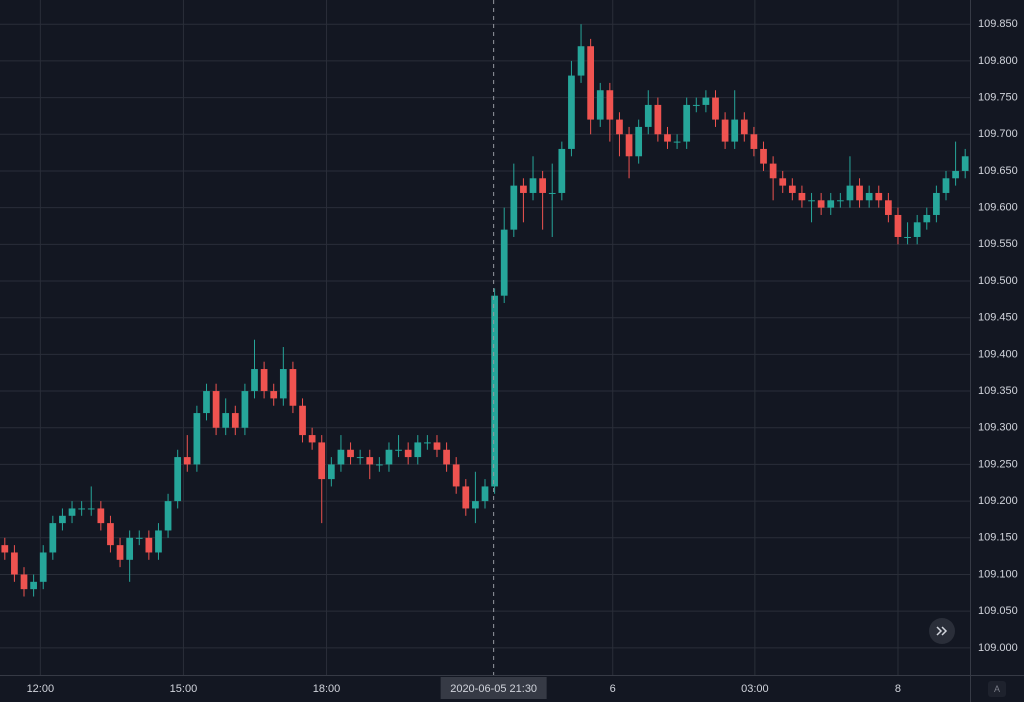 This screenshot has height=702, width=1024. I want to click on auto-scale-button, so click(997, 689).